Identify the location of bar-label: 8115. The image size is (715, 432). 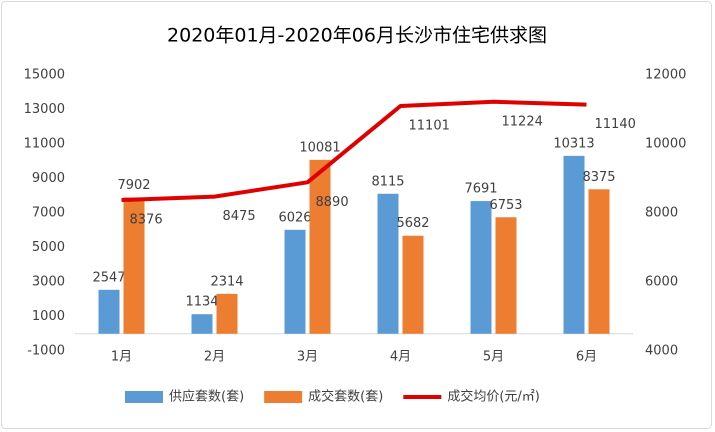
(387, 181).